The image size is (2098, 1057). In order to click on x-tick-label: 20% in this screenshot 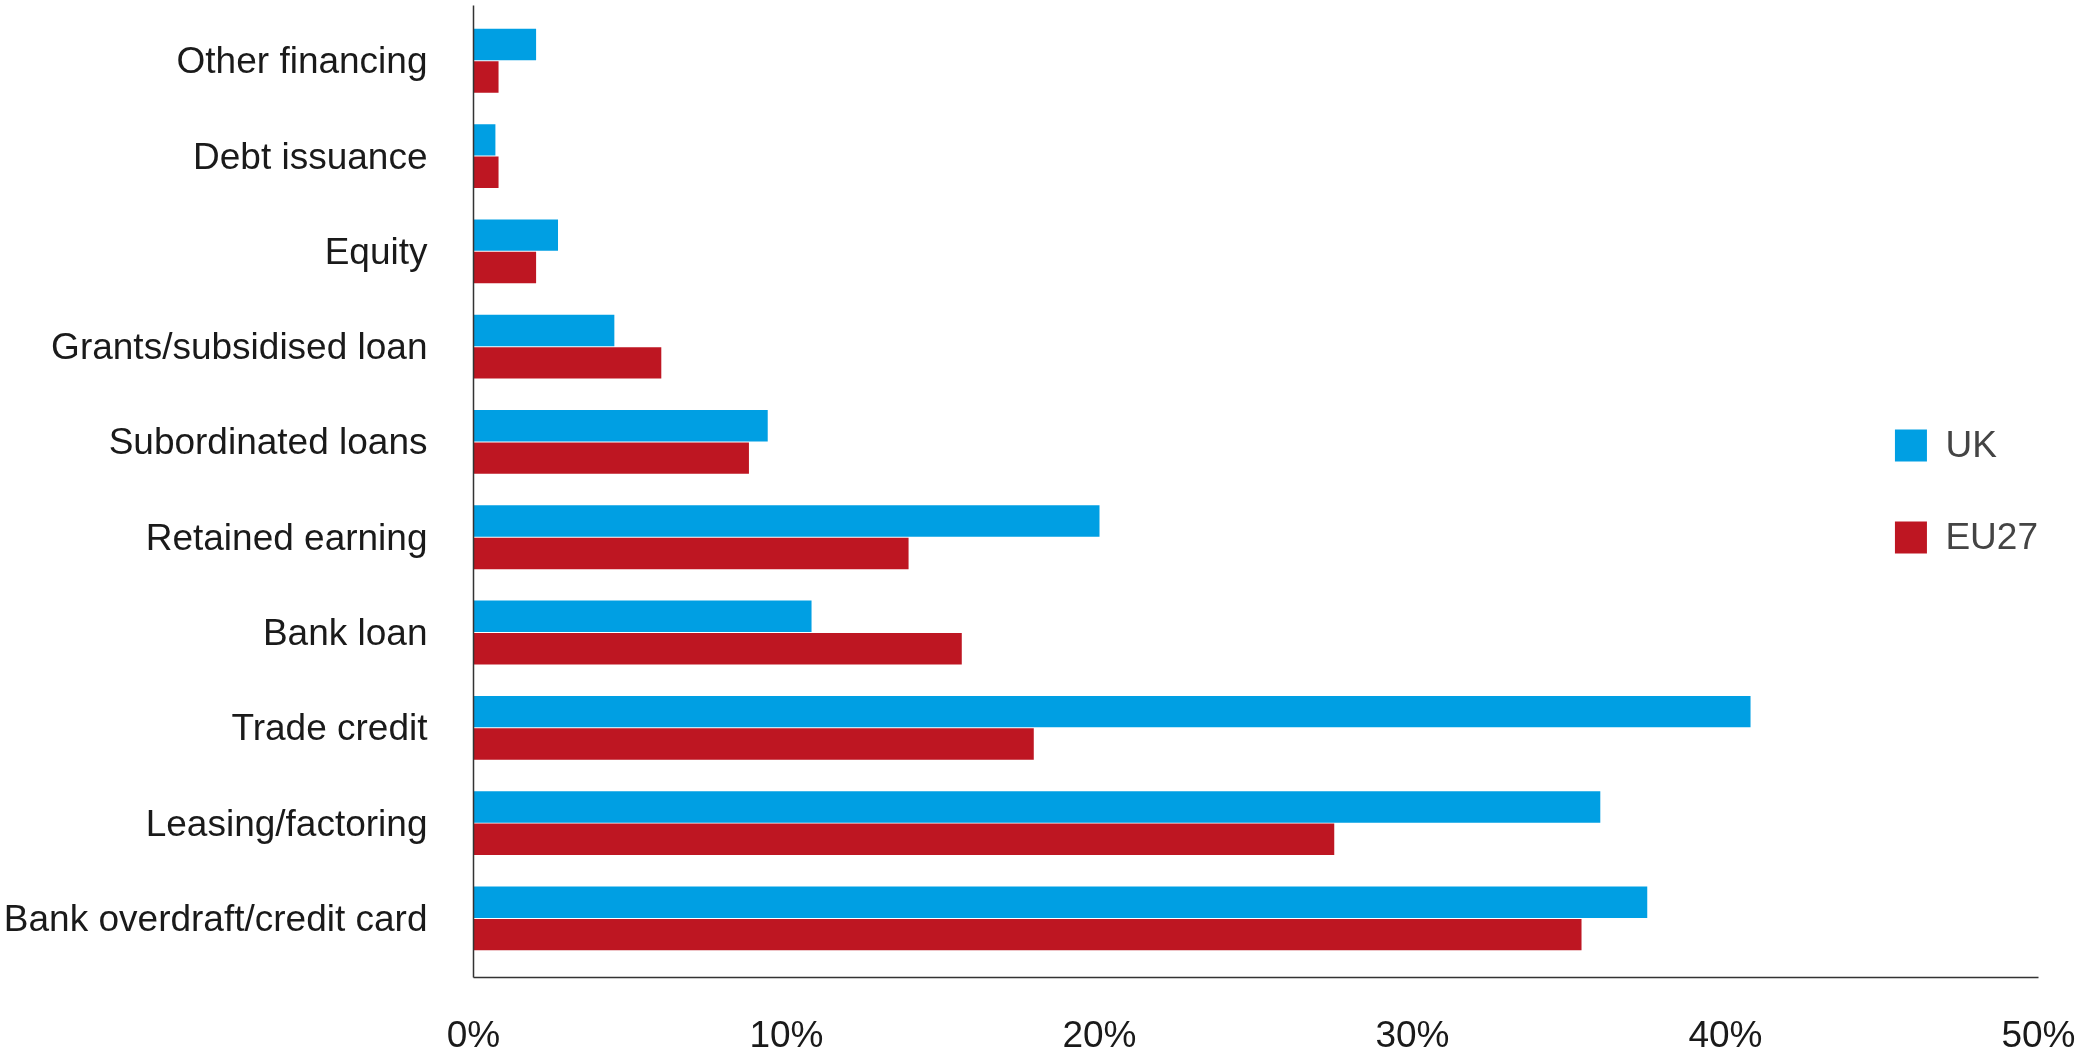, I will do `click(1099, 1034)`.